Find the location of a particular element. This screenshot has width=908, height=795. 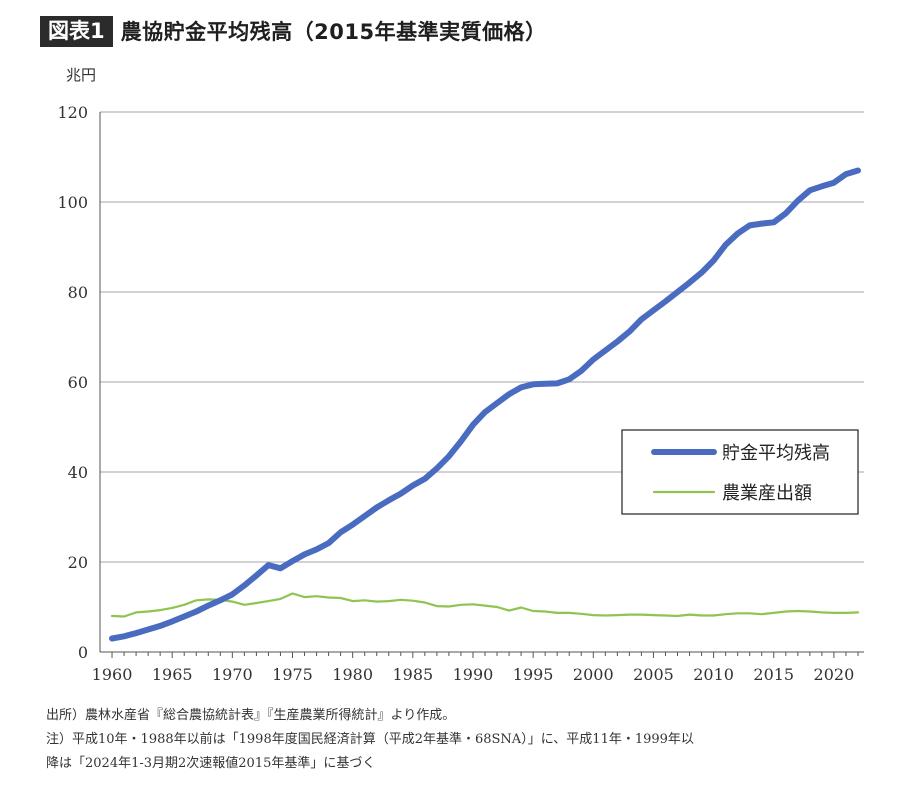

x-tick-label: 1980 is located at coordinates (352, 674).